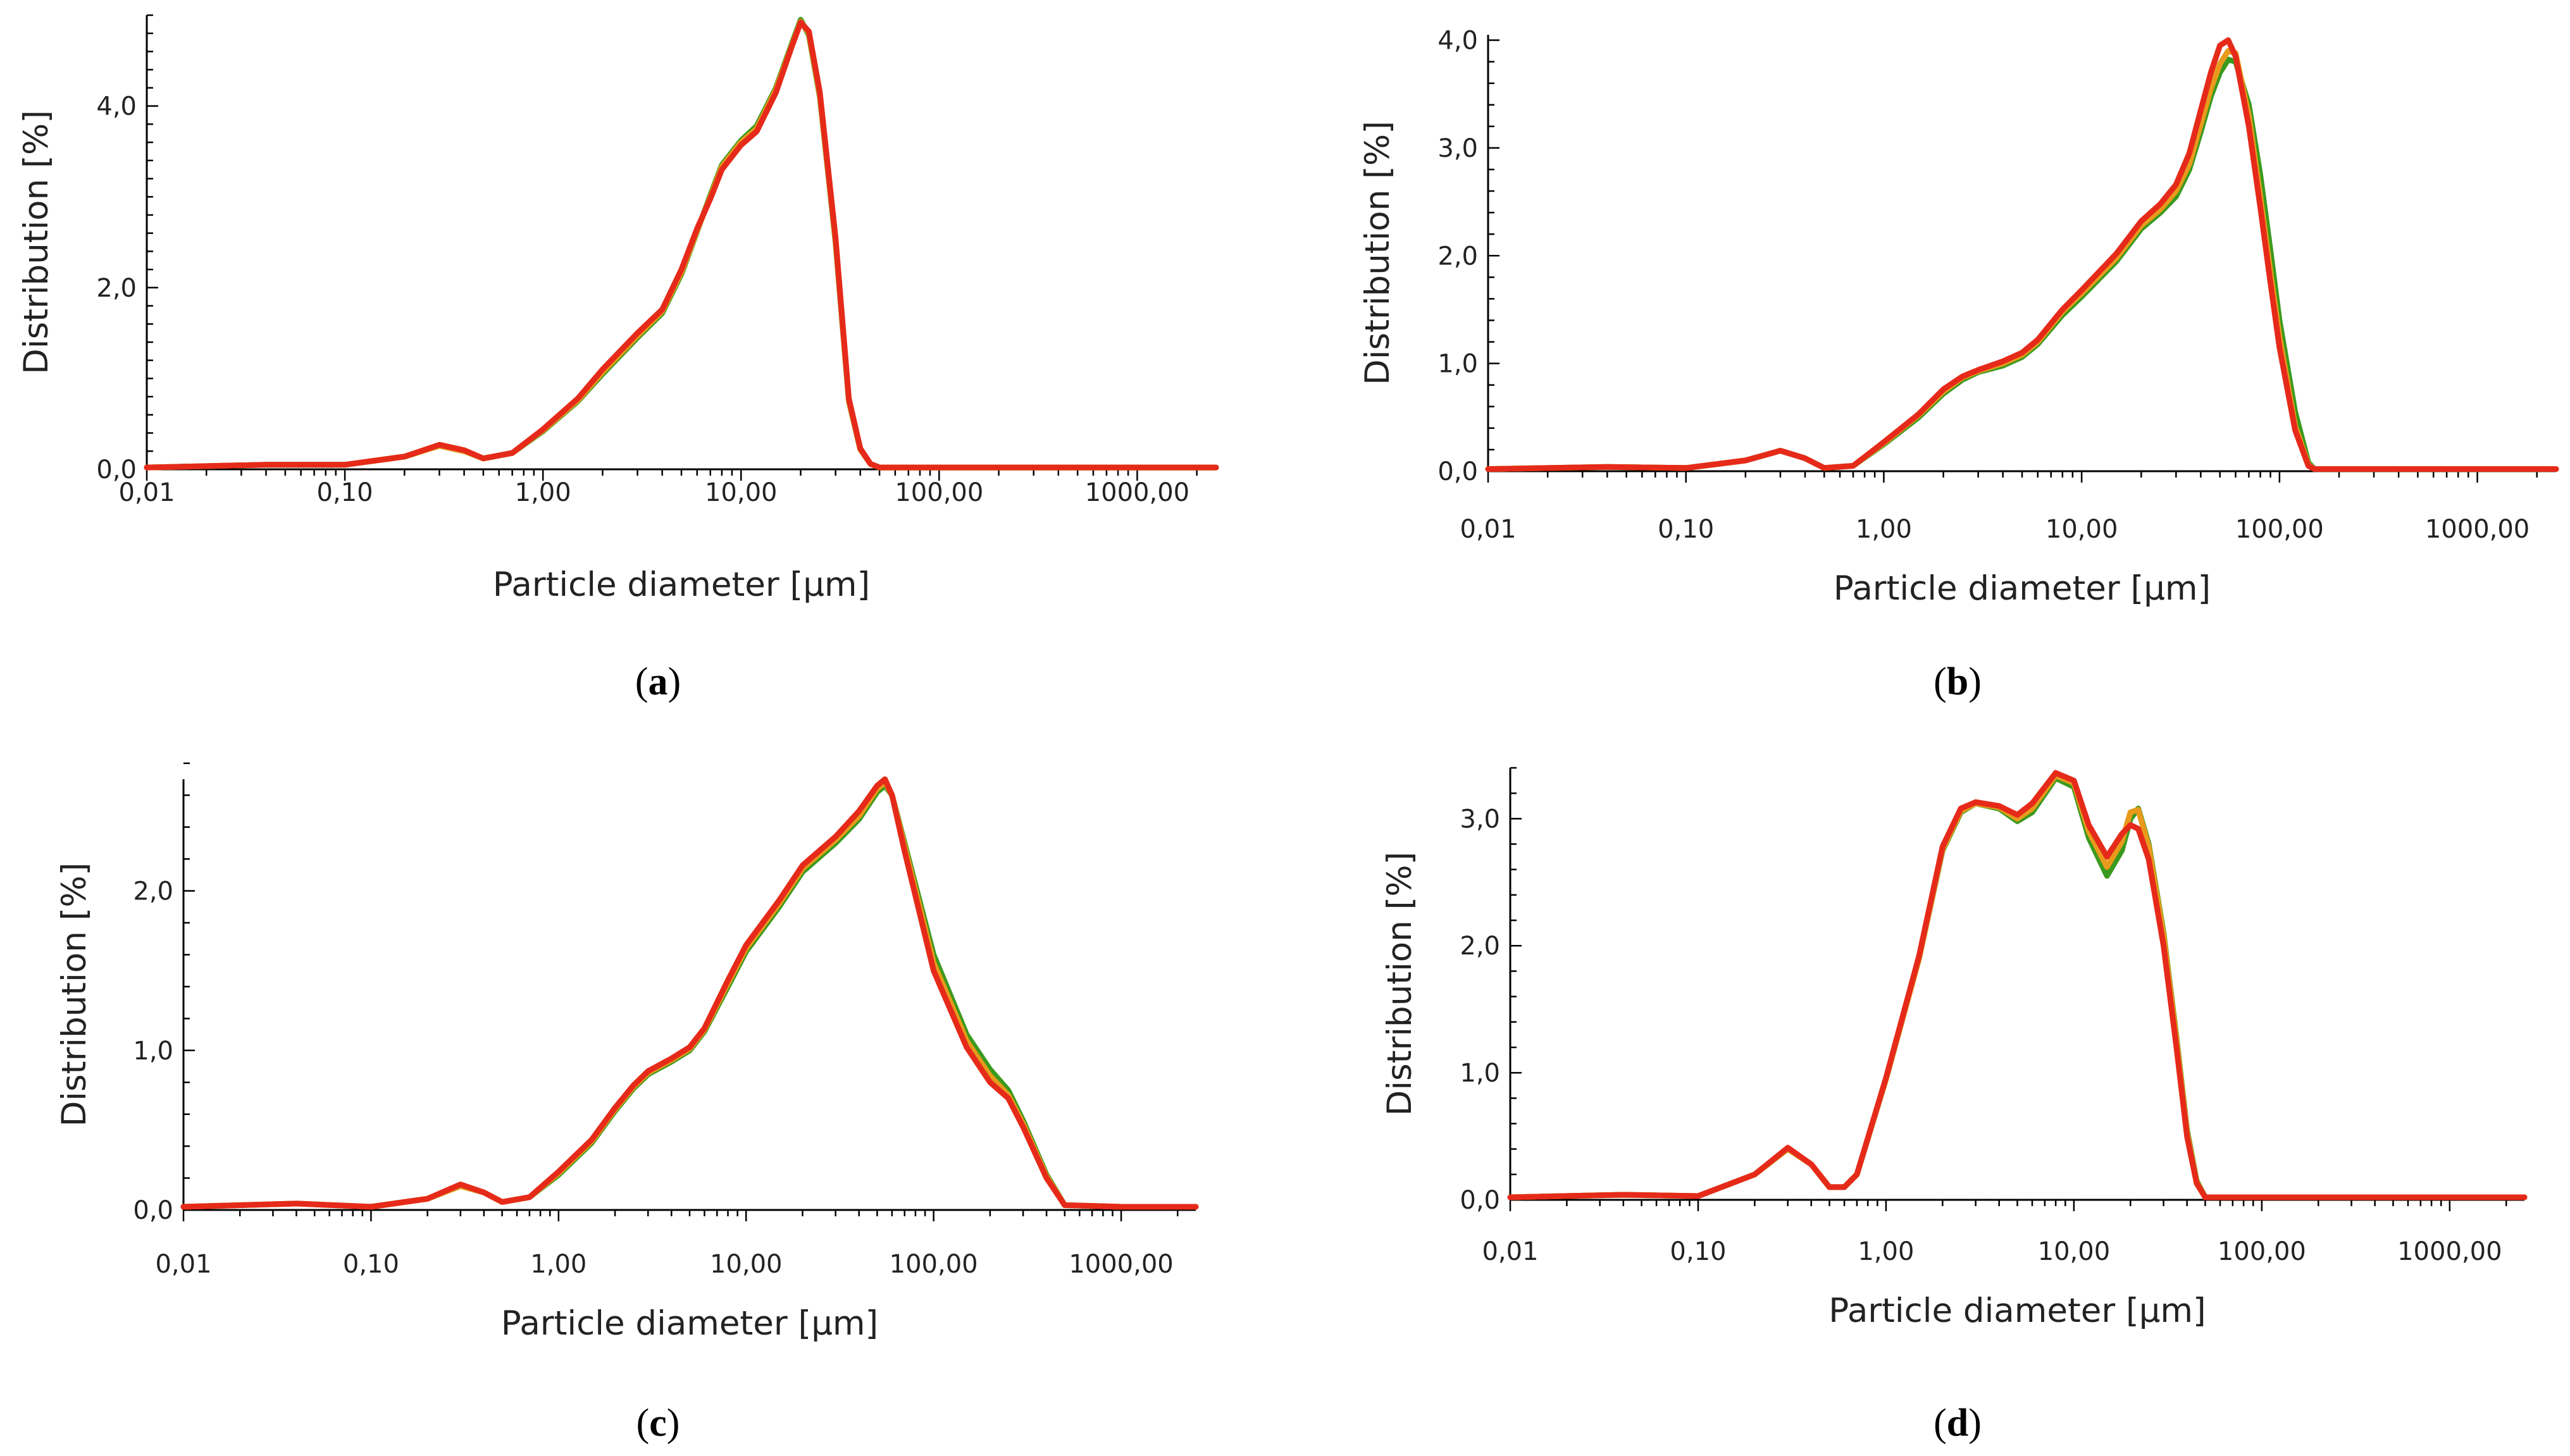 The width and height of the screenshot is (2570, 1456). I want to click on x-tick-label-c: 10,00, so click(746, 1264).